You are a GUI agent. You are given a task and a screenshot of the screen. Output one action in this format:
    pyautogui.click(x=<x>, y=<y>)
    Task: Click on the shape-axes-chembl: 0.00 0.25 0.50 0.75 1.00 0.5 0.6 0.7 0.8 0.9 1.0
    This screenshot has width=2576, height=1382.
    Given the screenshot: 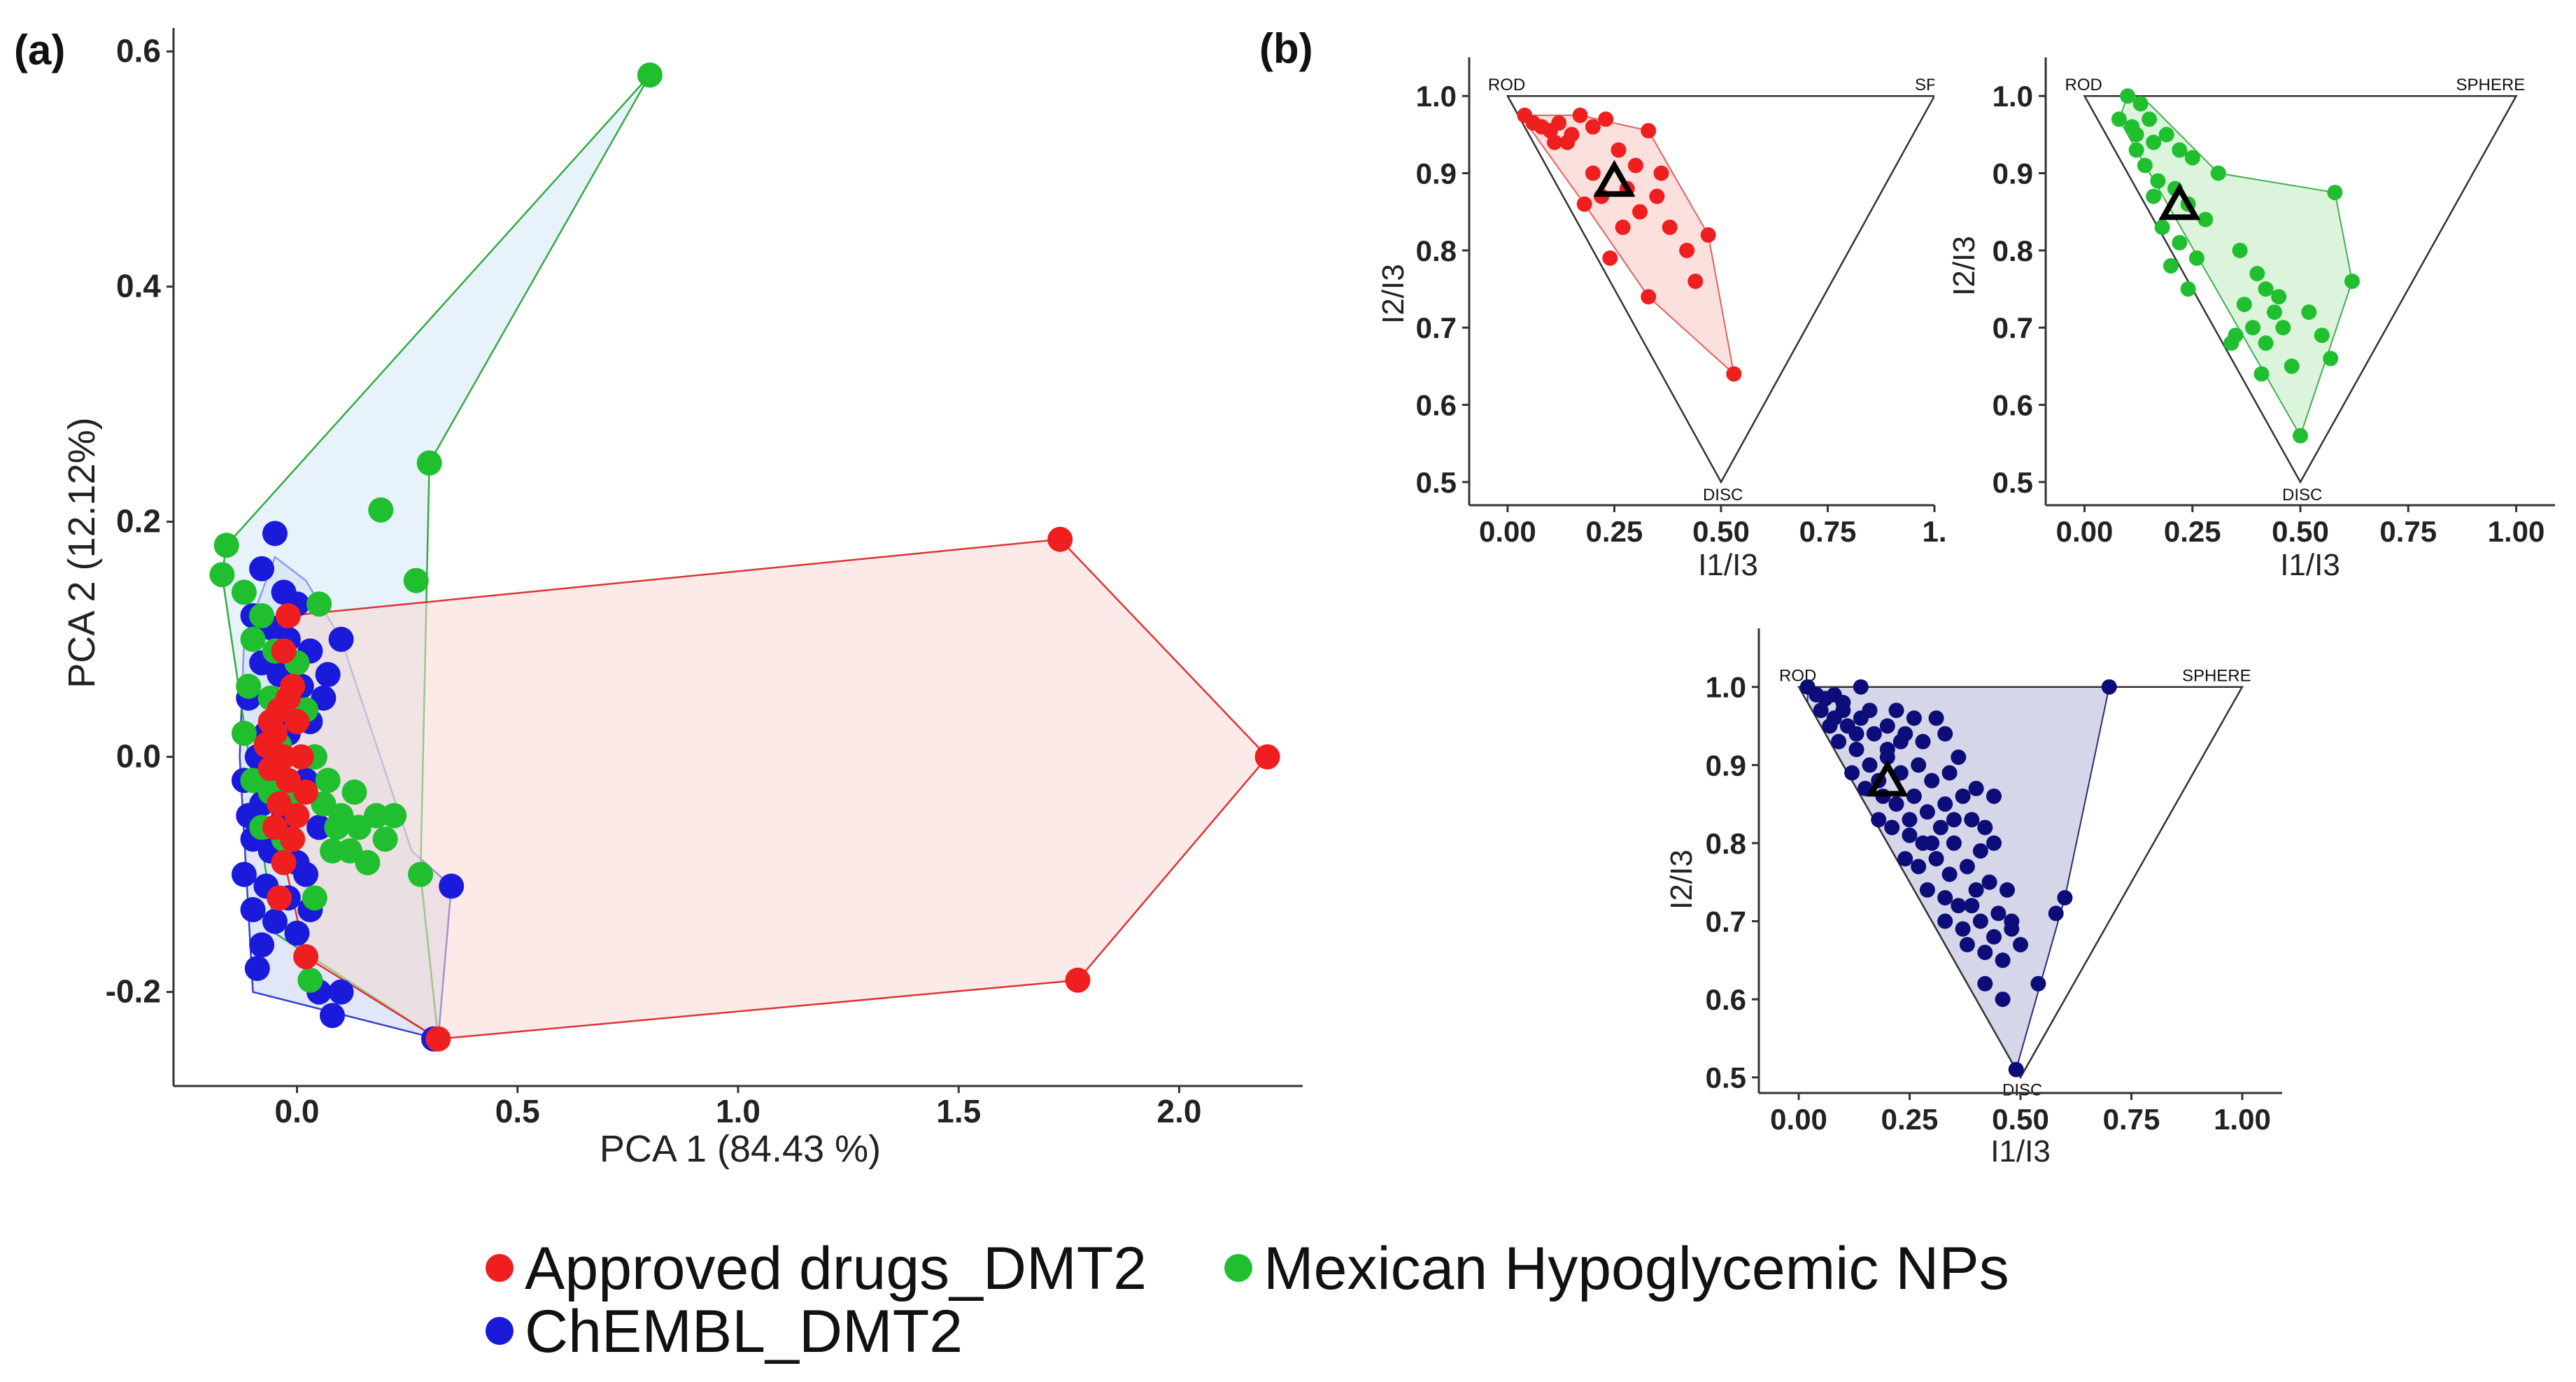 What is the action you would take?
    pyautogui.click(x=1994, y=882)
    